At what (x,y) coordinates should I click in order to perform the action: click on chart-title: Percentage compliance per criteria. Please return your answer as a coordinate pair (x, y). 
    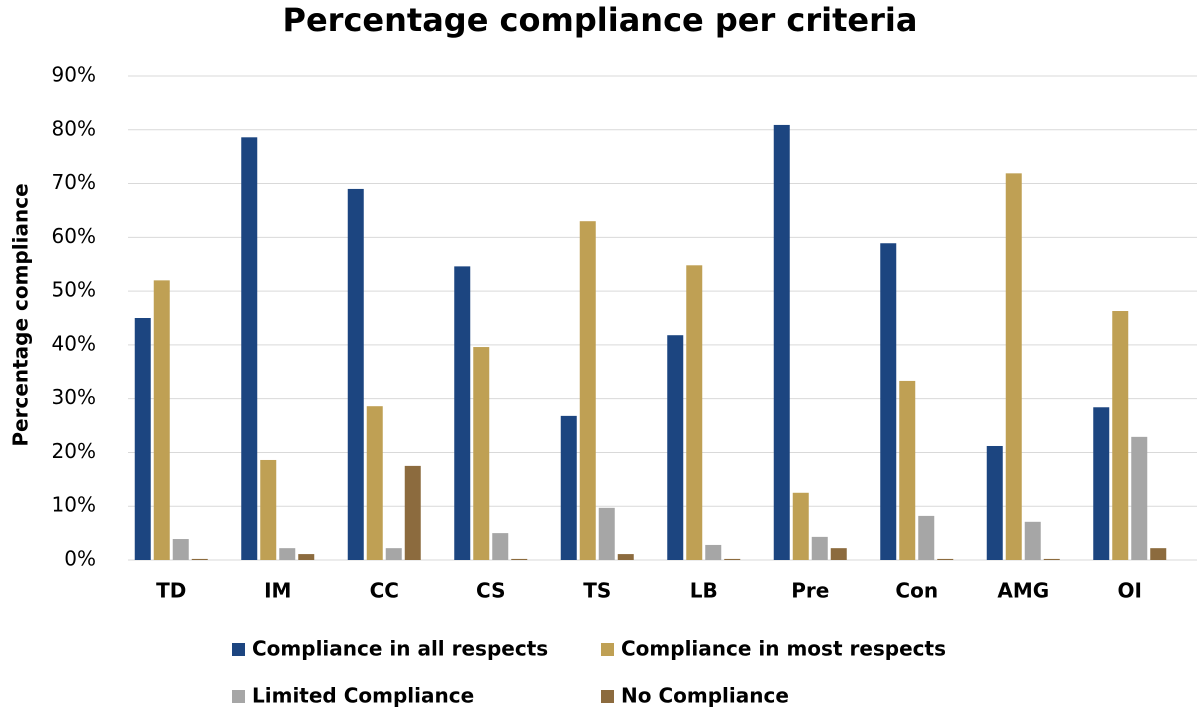
    Looking at the image, I should click on (600, 20).